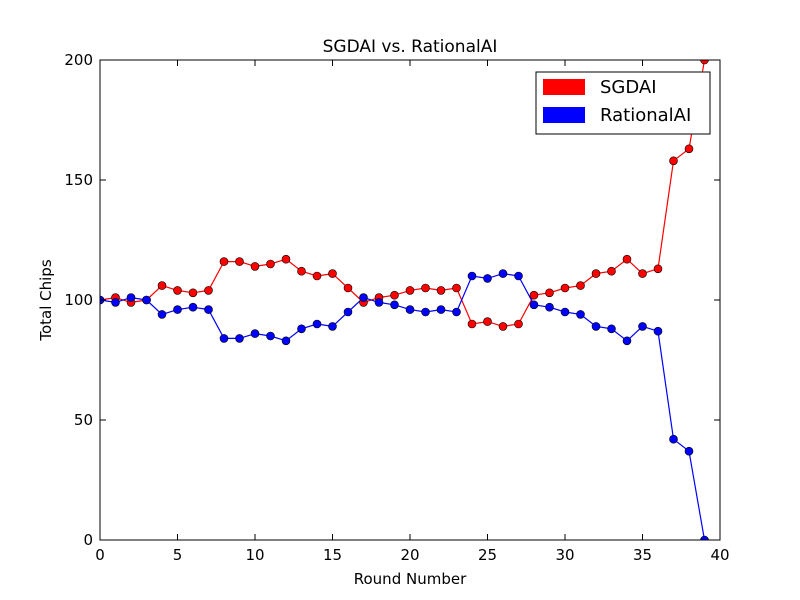  Describe the element at coordinates (719, 555) in the screenshot. I see `x-tick-label: 40` at that location.